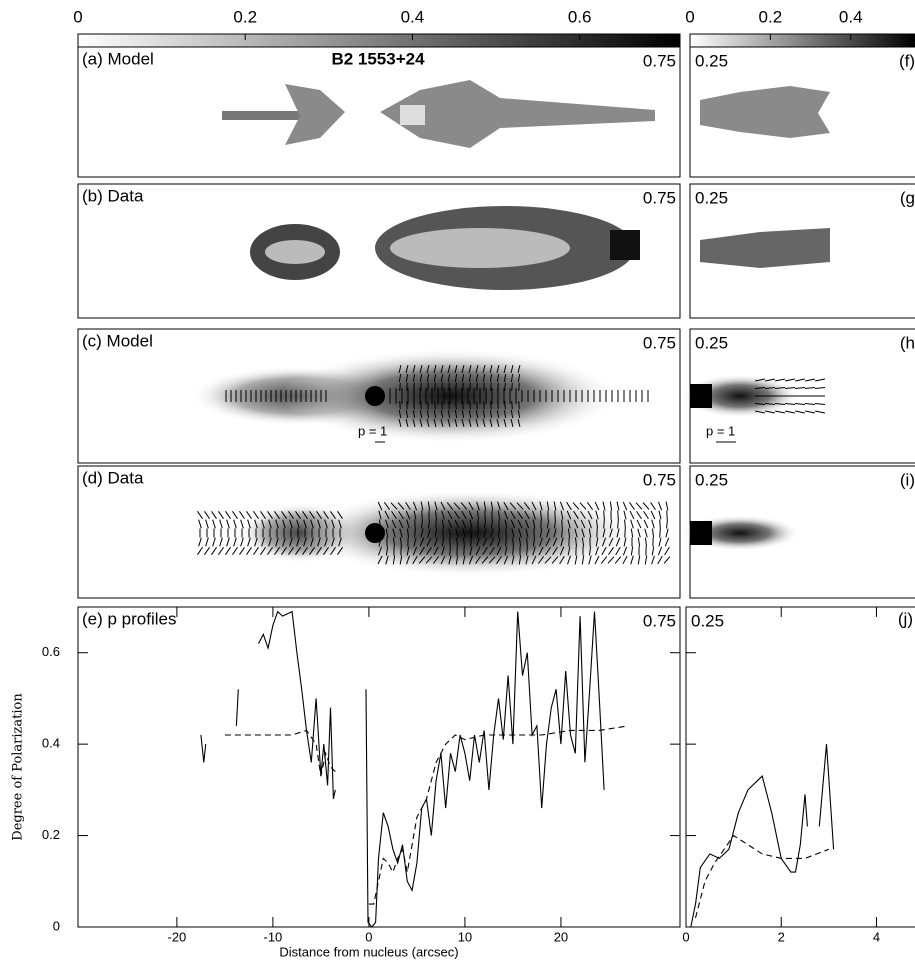 The image size is (915, 963). I want to click on data-image, so click(540, 248).